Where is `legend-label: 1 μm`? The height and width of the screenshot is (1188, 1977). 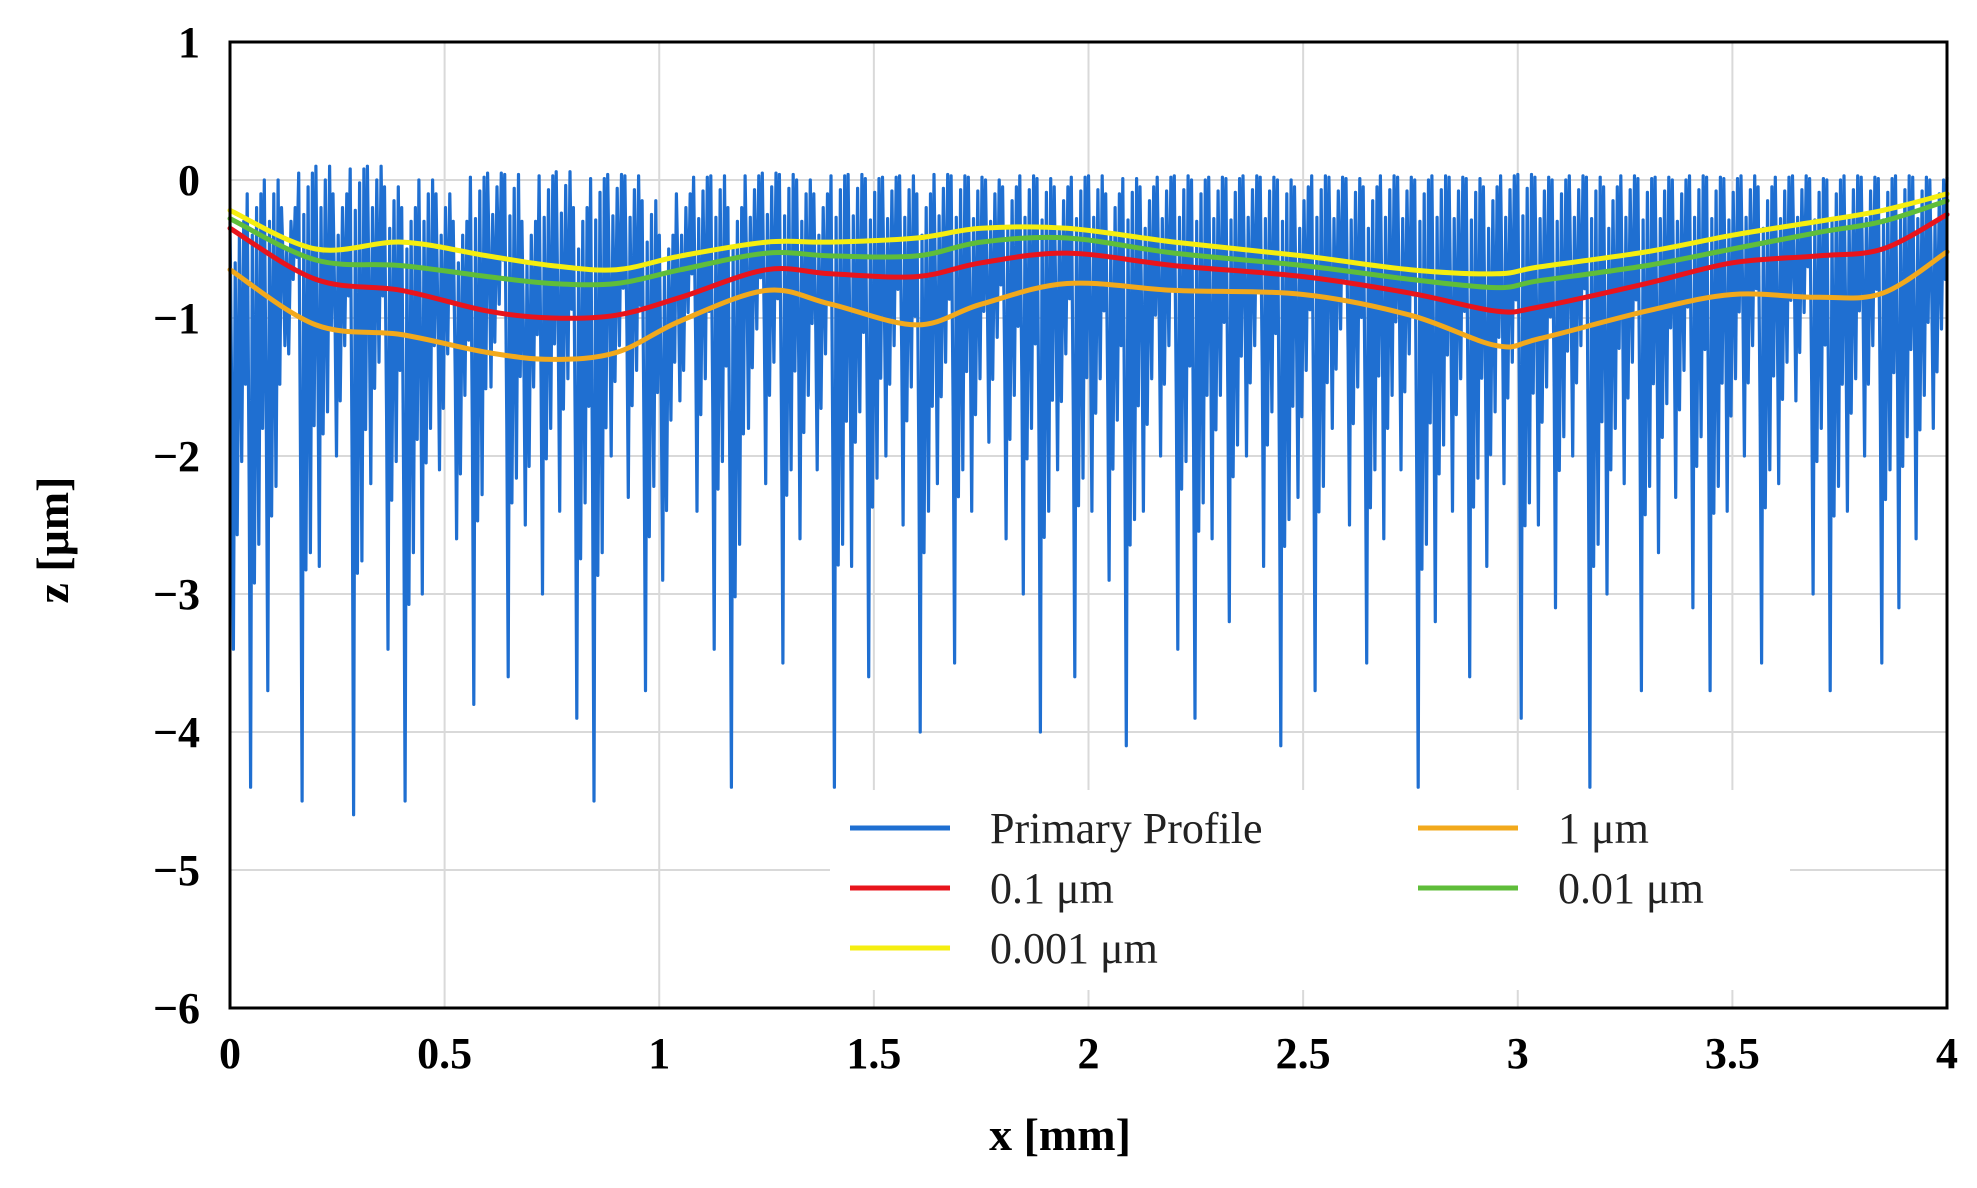
legend-label: 1 μm is located at coordinates (1603, 828).